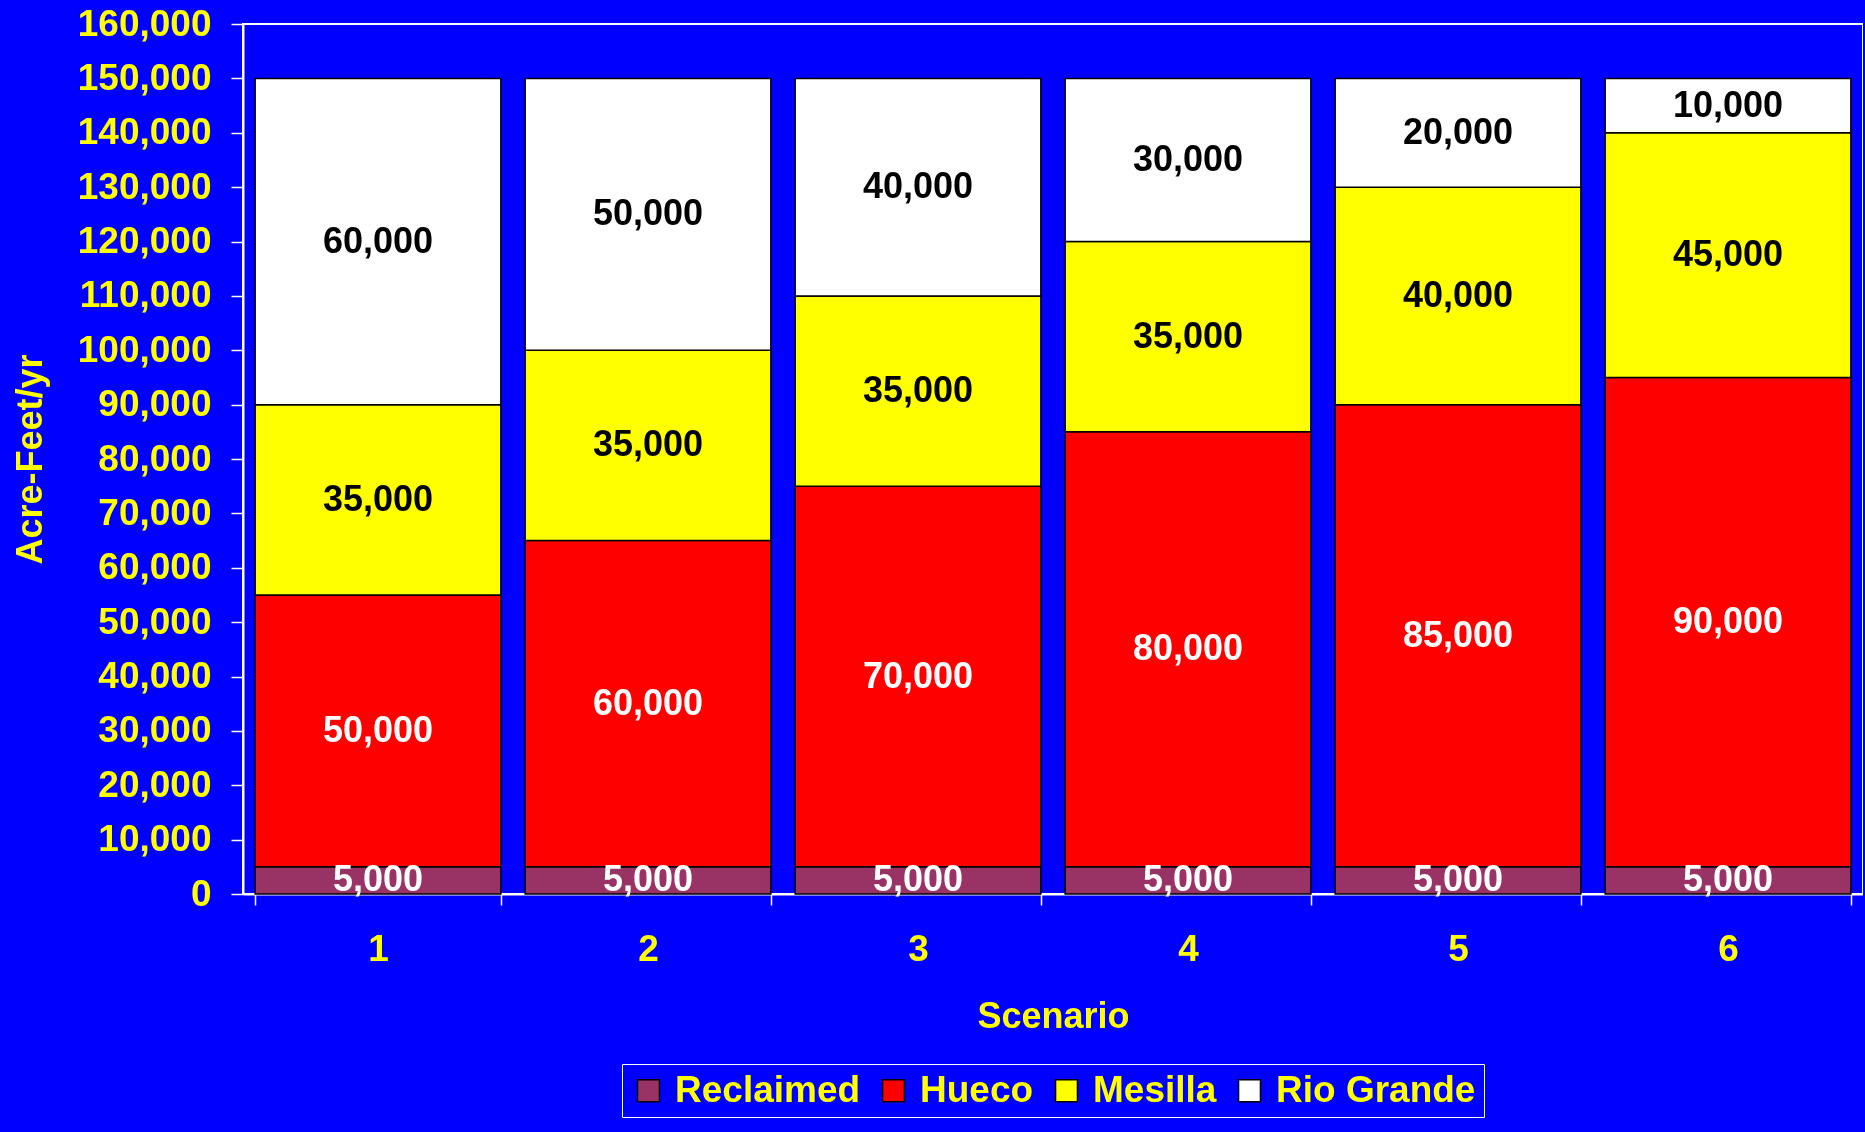  What do you see at coordinates (1188, 648) in the screenshot?
I see `data-label: 80,000` at bounding box center [1188, 648].